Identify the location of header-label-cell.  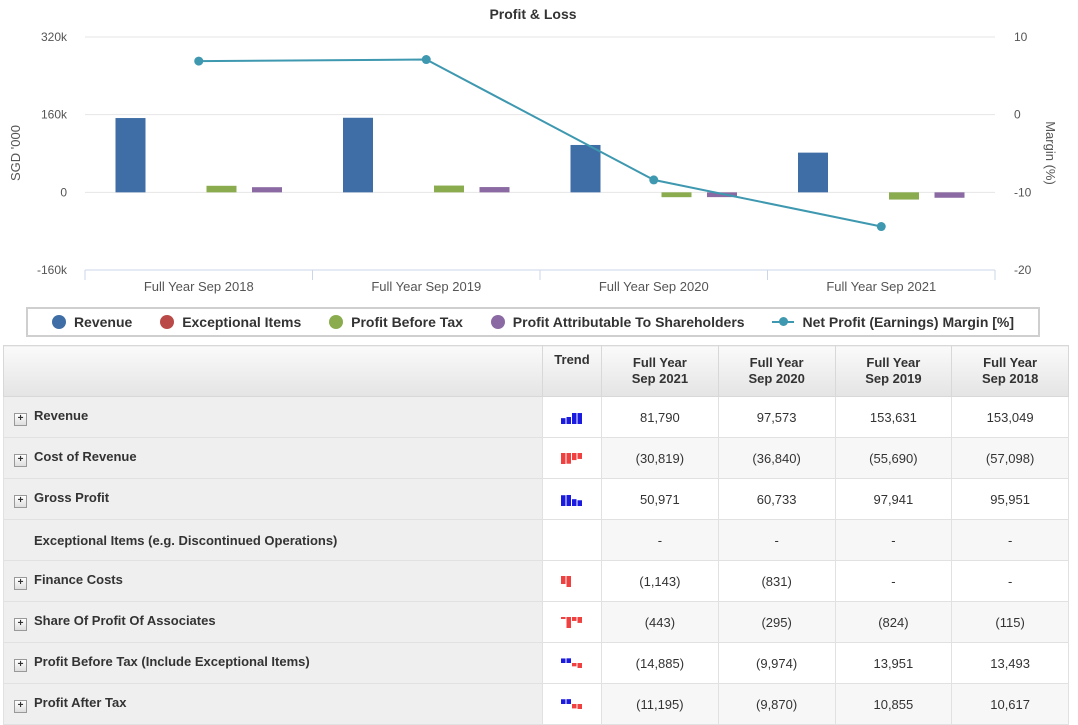
(273, 371).